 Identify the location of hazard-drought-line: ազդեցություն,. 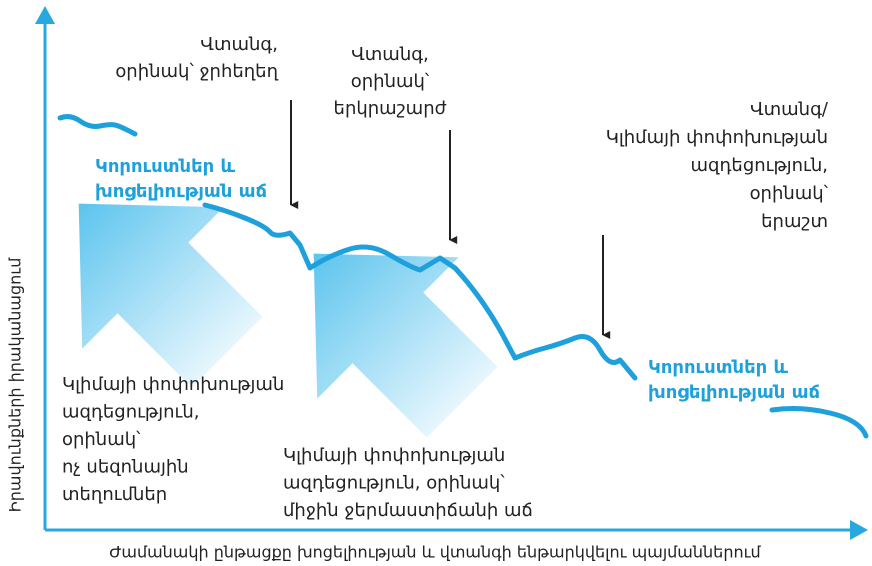
(759, 165).